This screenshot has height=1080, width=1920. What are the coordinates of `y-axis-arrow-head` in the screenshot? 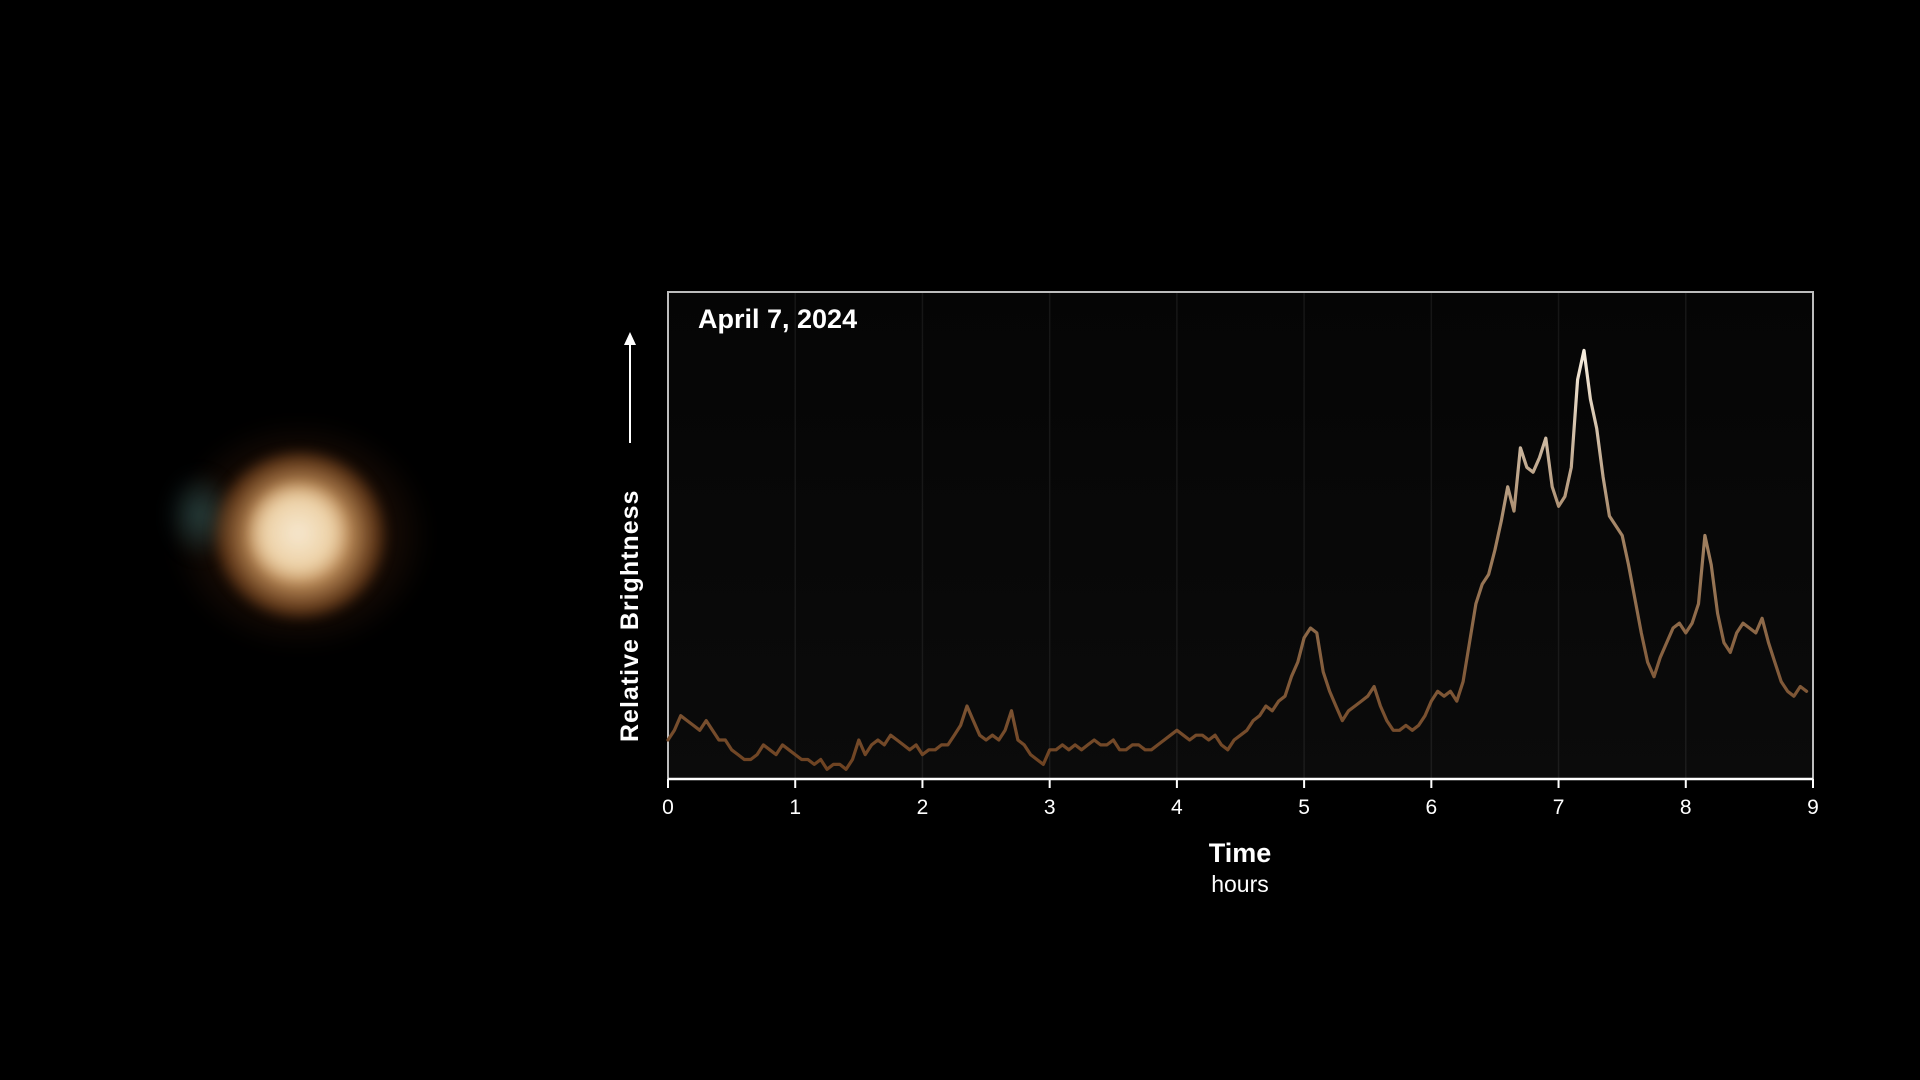 It's located at (630, 338).